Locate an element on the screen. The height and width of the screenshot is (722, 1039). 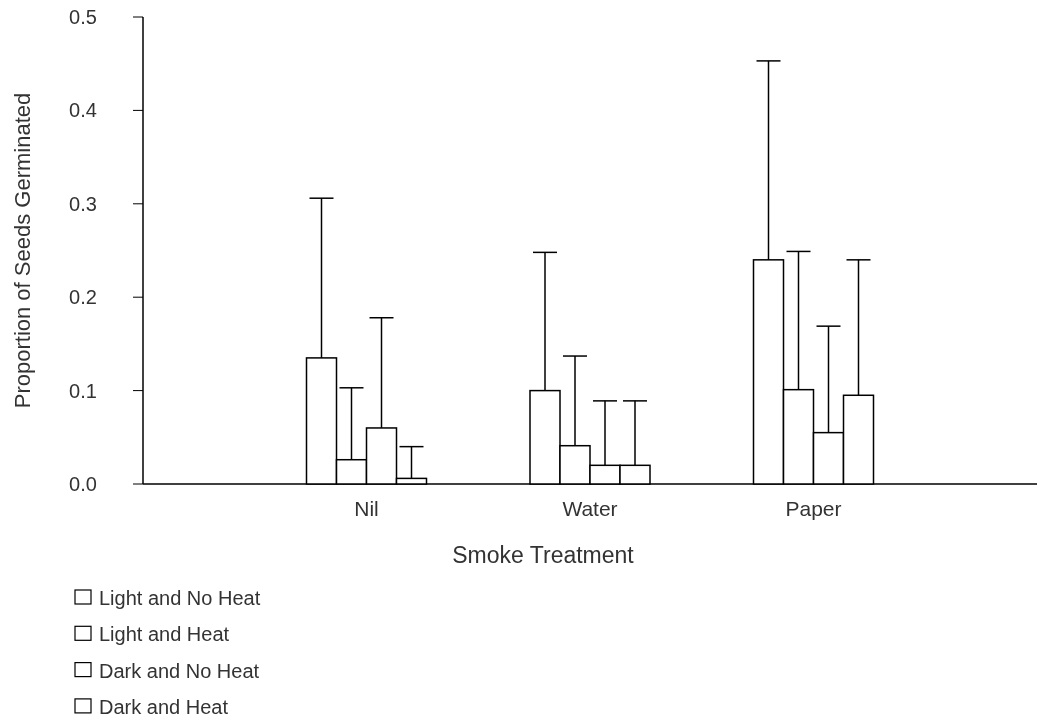
legend-label: Dark and Heat is located at coordinates (164, 706).